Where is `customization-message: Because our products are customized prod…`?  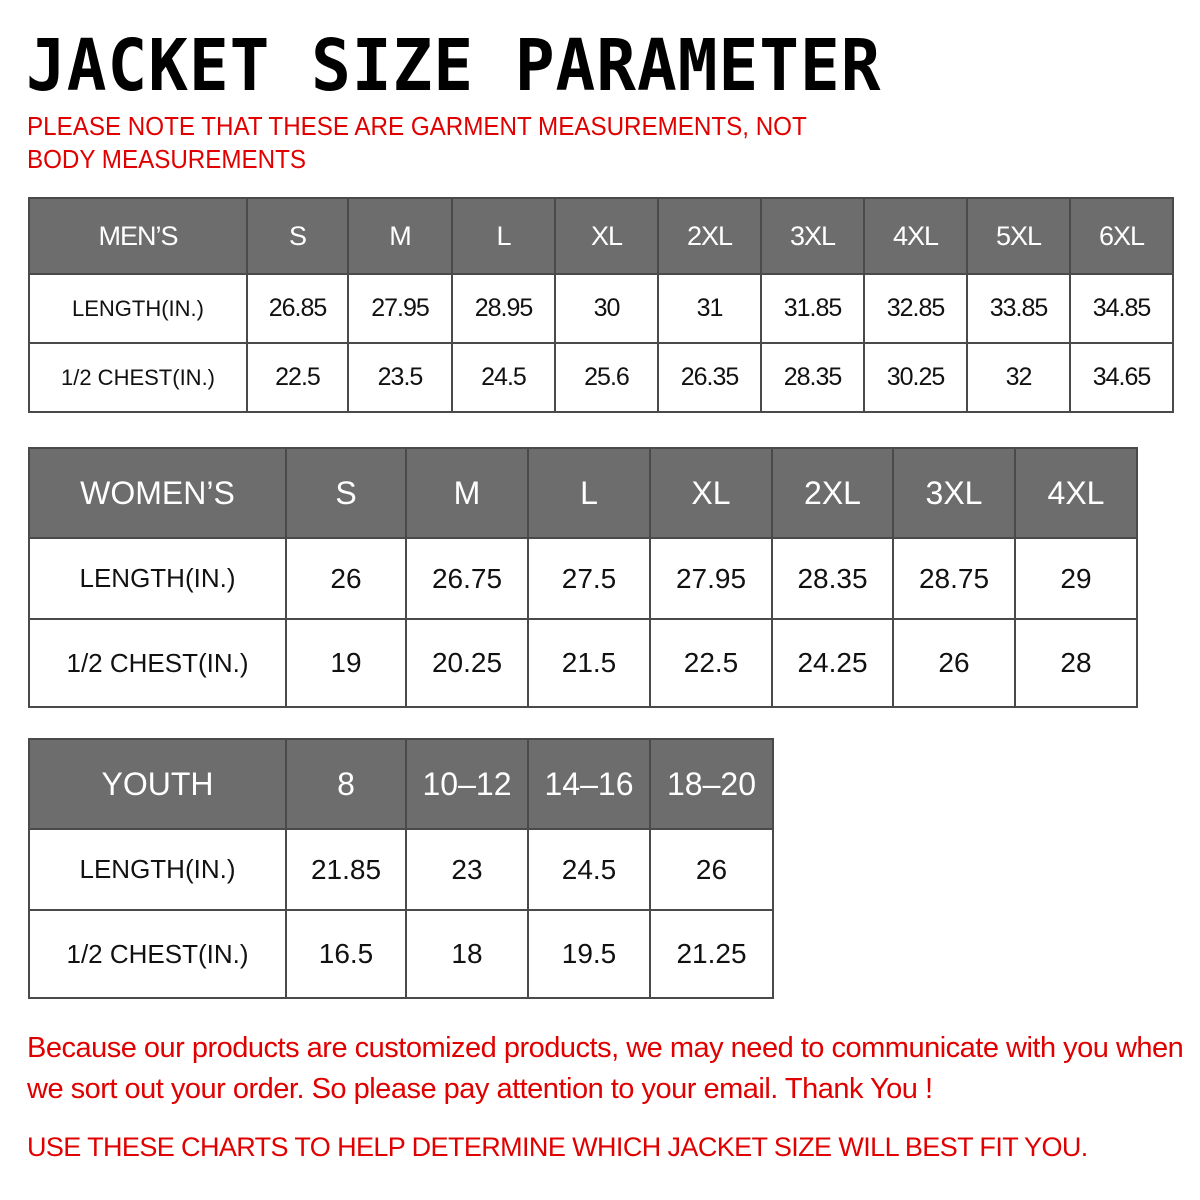
customization-message: Because our products are customized prod… is located at coordinates (605, 1068).